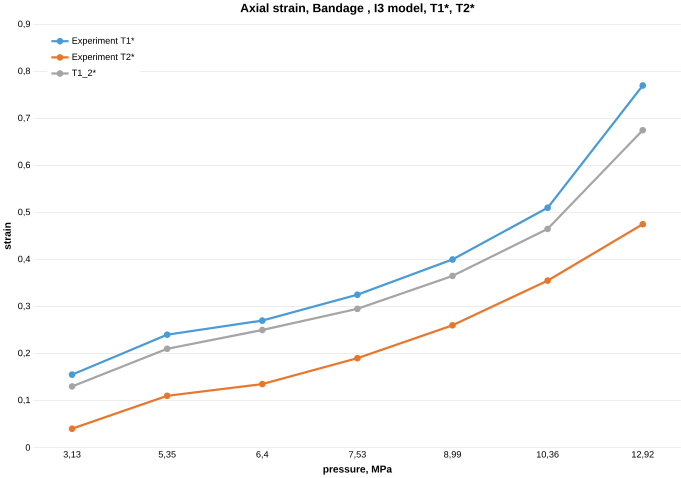  What do you see at coordinates (167, 455) in the screenshot?
I see `x-tick-label: 5,35` at bounding box center [167, 455].